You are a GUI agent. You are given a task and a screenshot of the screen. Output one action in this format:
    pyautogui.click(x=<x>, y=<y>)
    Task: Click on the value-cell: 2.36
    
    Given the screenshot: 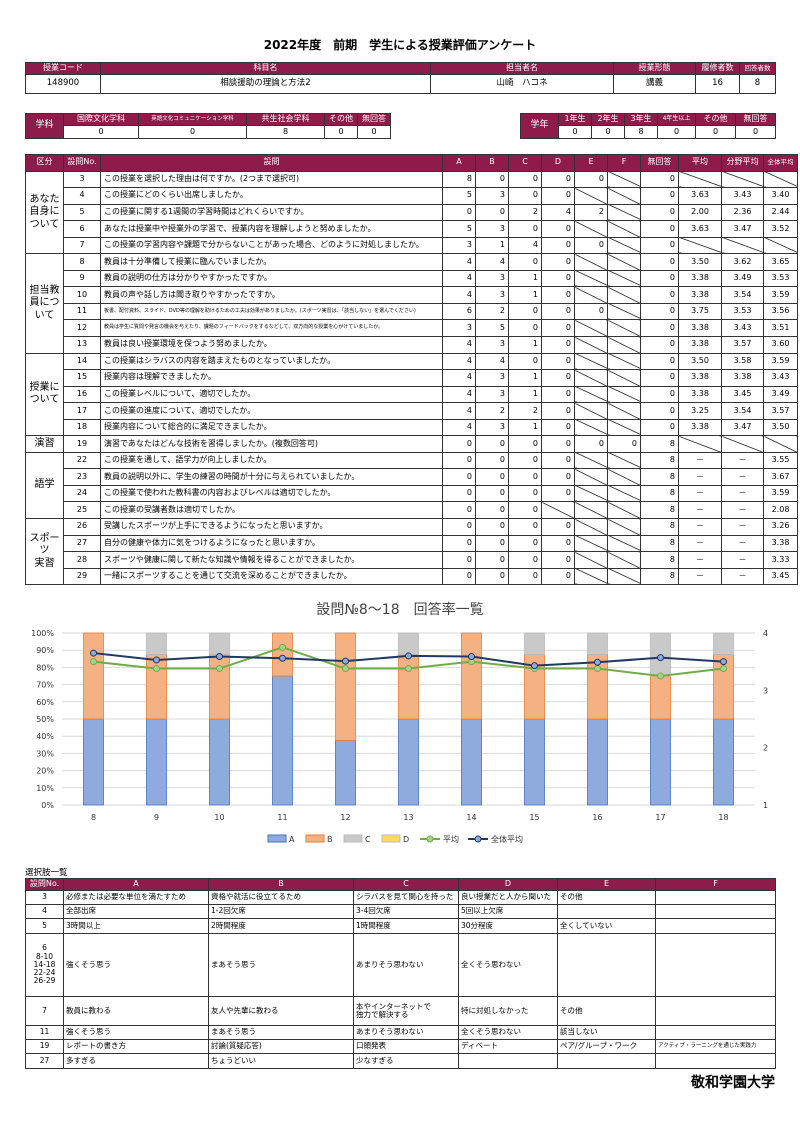 What is the action you would take?
    pyautogui.click(x=742, y=212)
    